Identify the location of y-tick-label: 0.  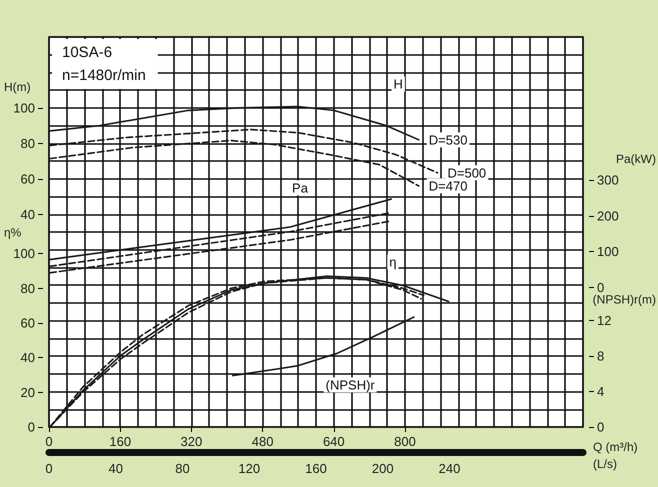
(31, 427).